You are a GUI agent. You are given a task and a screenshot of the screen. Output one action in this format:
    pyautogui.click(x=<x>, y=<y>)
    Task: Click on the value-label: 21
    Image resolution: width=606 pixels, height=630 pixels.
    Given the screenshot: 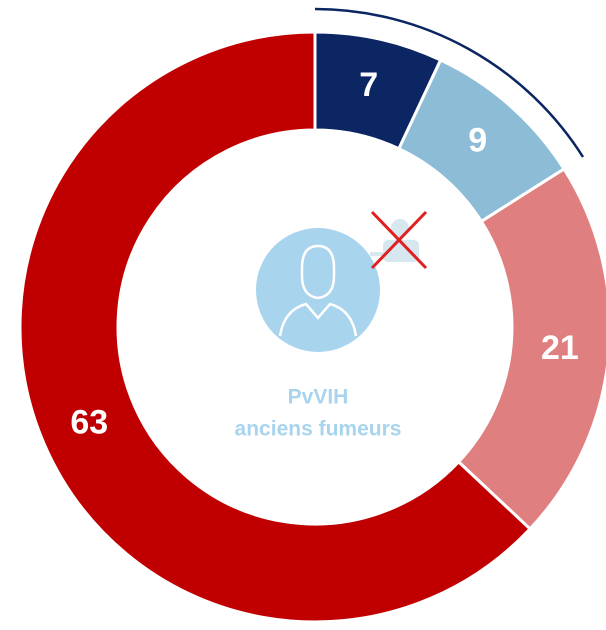 What is the action you would take?
    pyautogui.click(x=560, y=348)
    